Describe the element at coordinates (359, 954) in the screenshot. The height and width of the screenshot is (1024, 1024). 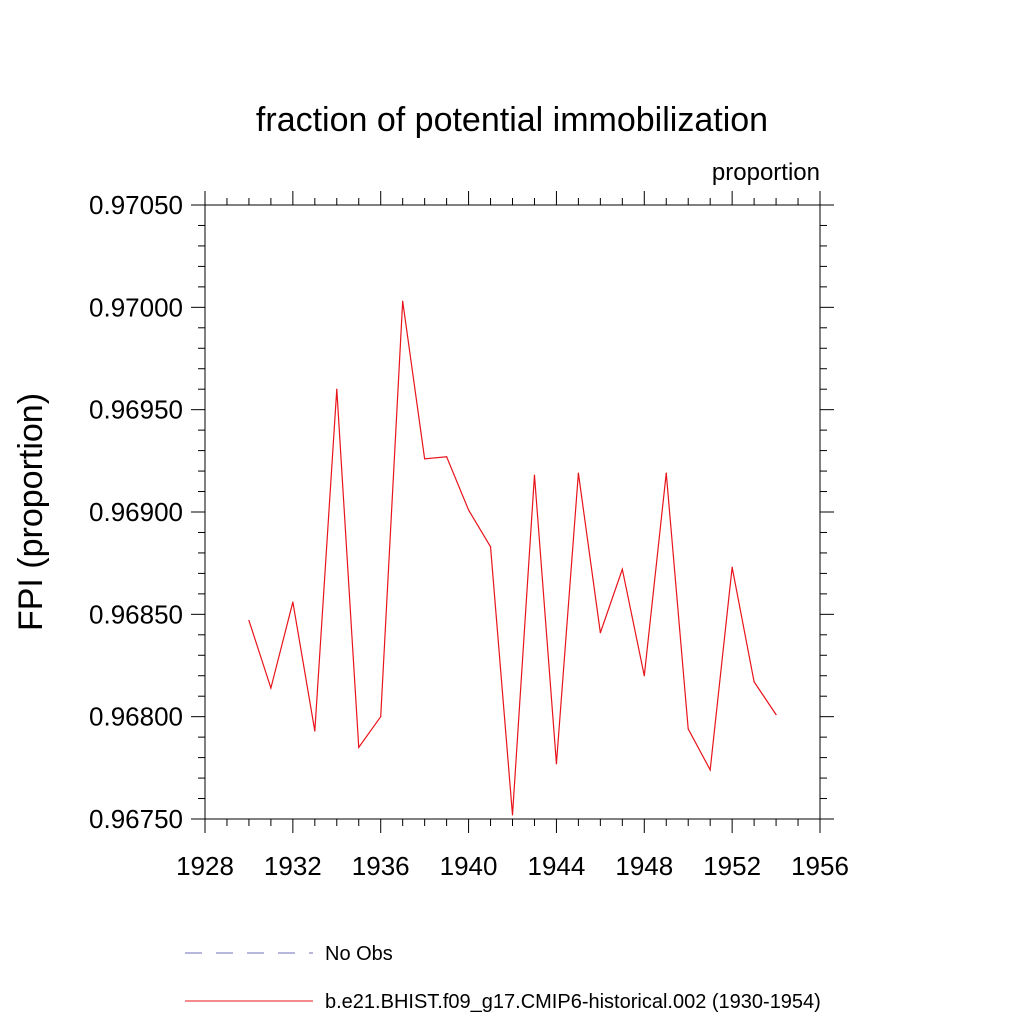
I see `legend-label: No Obs` at that location.